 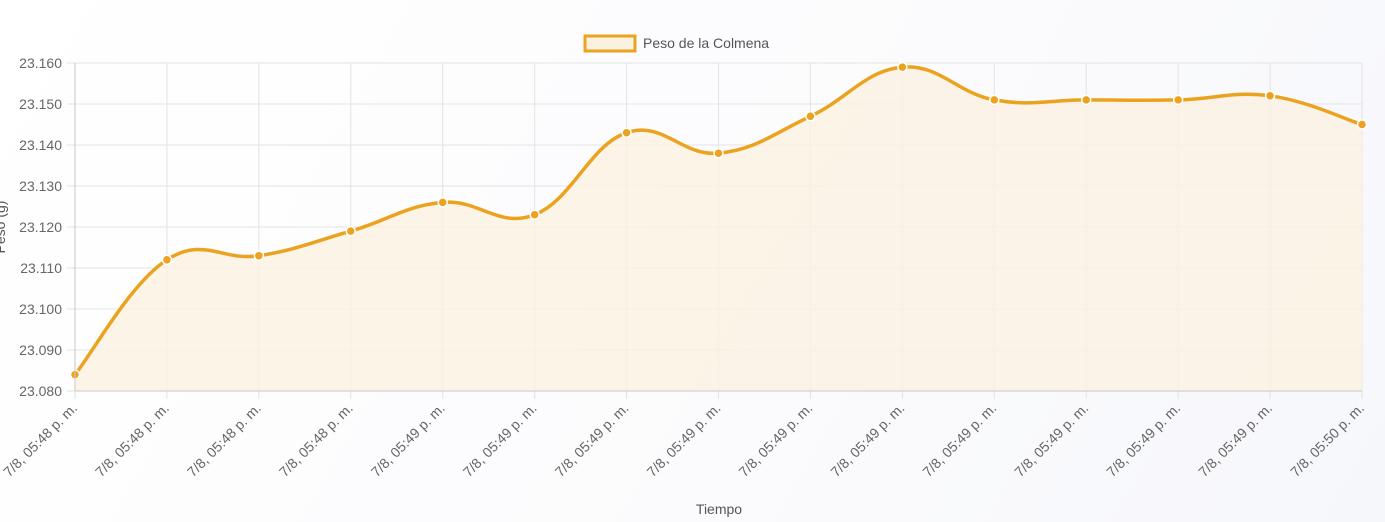 What do you see at coordinates (40, 350) in the screenshot?
I see `y-tick-label: 23.090` at bounding box center [40, 350].